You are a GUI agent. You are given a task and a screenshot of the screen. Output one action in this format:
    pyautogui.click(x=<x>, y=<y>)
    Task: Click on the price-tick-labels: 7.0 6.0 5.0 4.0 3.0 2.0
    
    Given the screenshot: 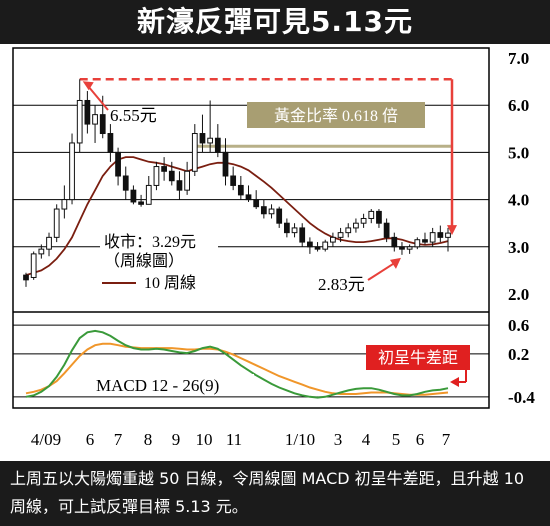 What is the action you would take?
    pyautogui.click(x=518, y=176)
    